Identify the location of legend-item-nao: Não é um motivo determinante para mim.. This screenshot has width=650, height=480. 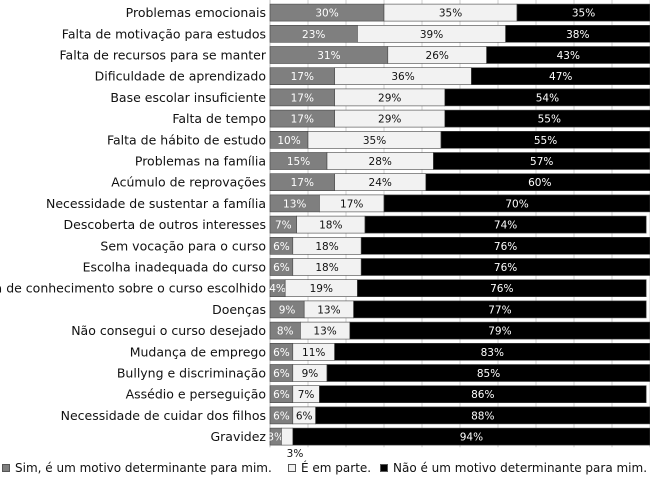
(513, 468).